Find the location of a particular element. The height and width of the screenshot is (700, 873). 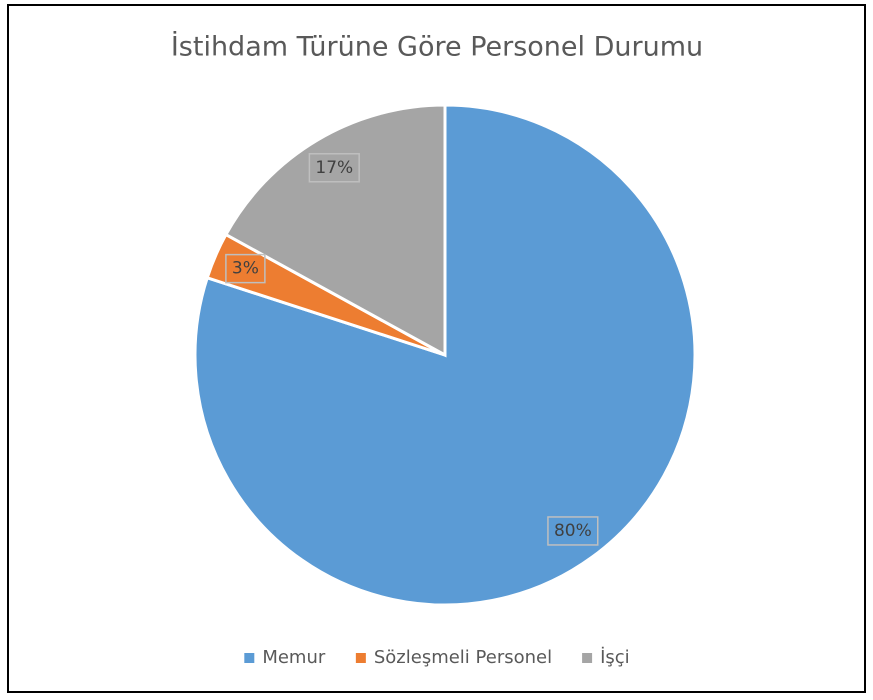

data-label: 80% is located at coordinates (573, 531).